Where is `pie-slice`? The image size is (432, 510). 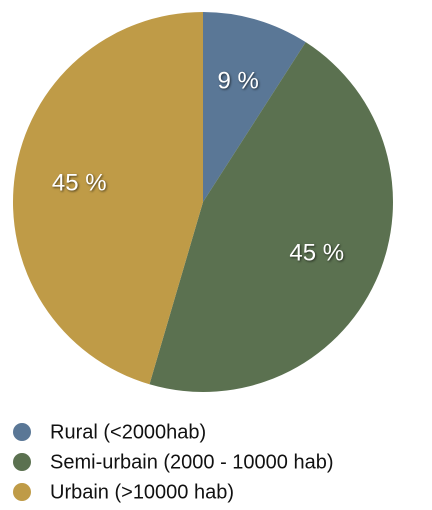
pie-slice is located at coordinates (254, 107).